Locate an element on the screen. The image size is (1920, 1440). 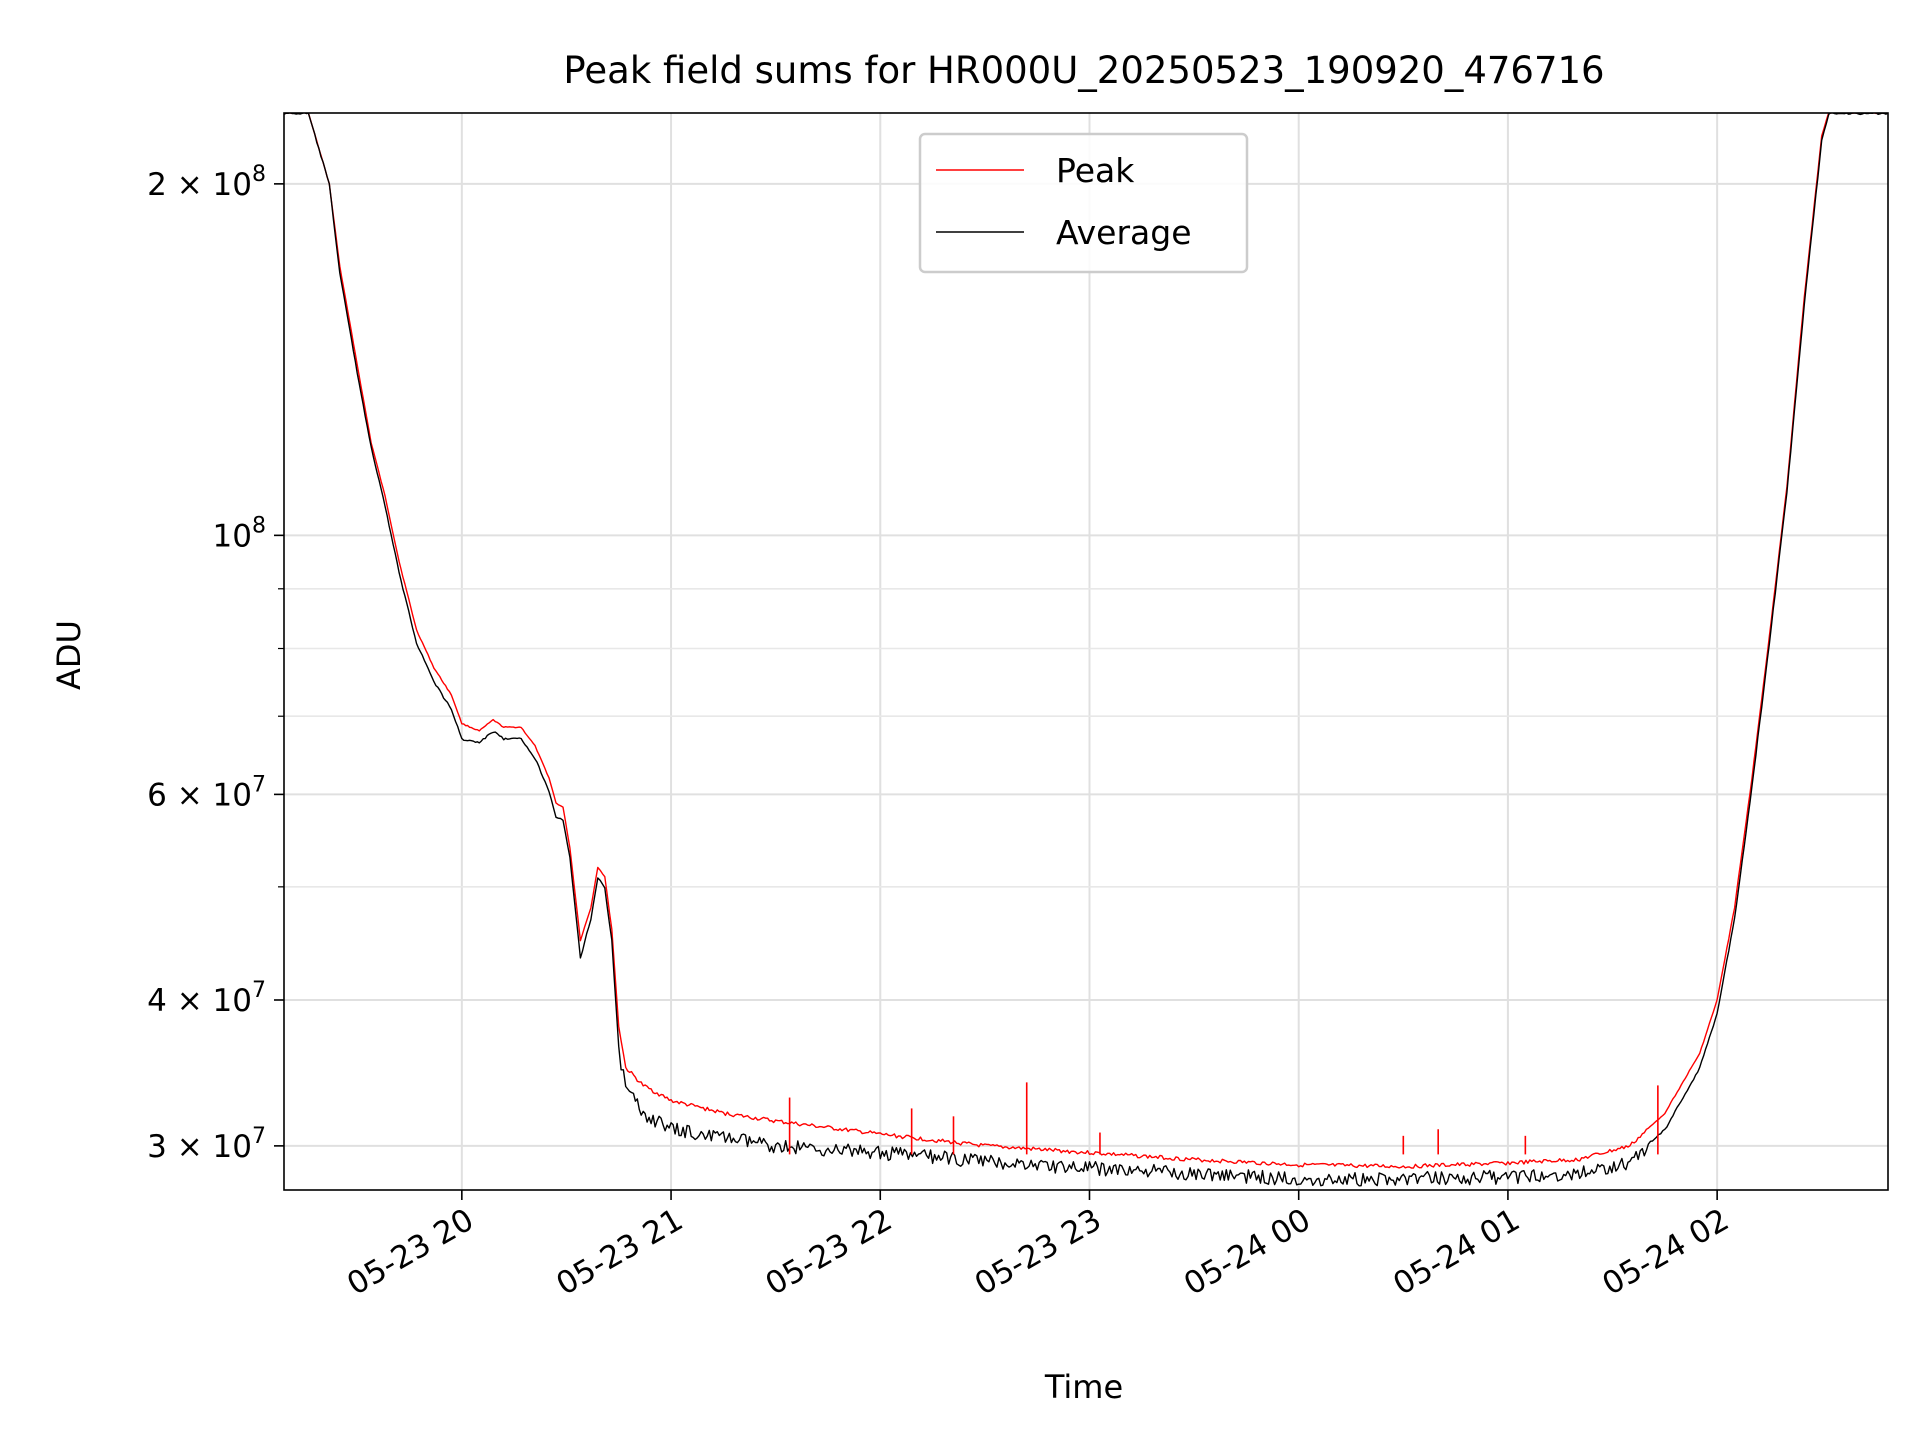
y-tick-label: 108 is located at coordinates (239, 533).